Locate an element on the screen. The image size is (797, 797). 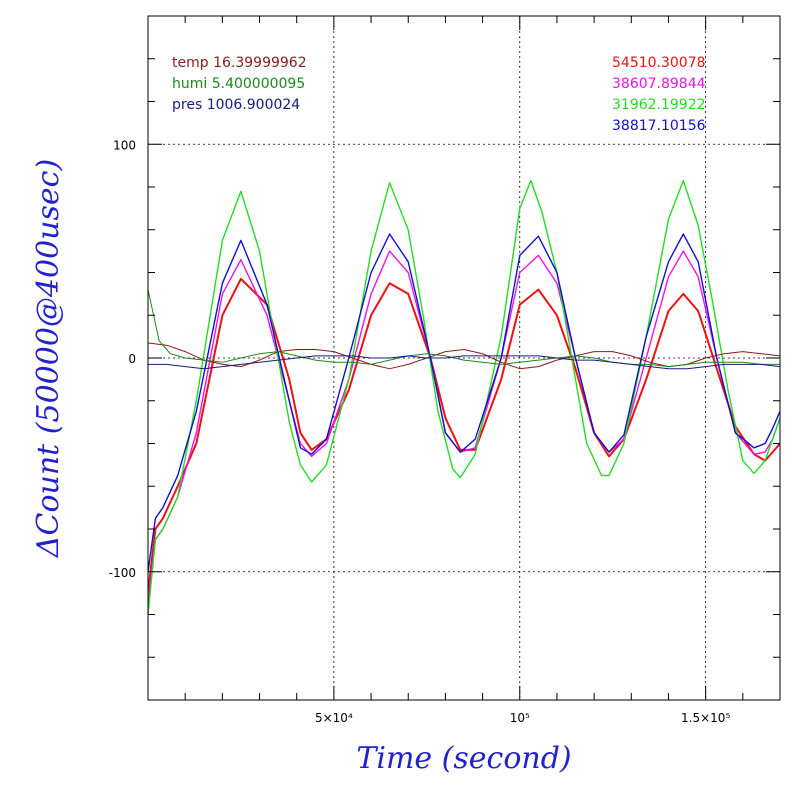
y-tick-label-1: 0 is located at coordinates (132, 359).